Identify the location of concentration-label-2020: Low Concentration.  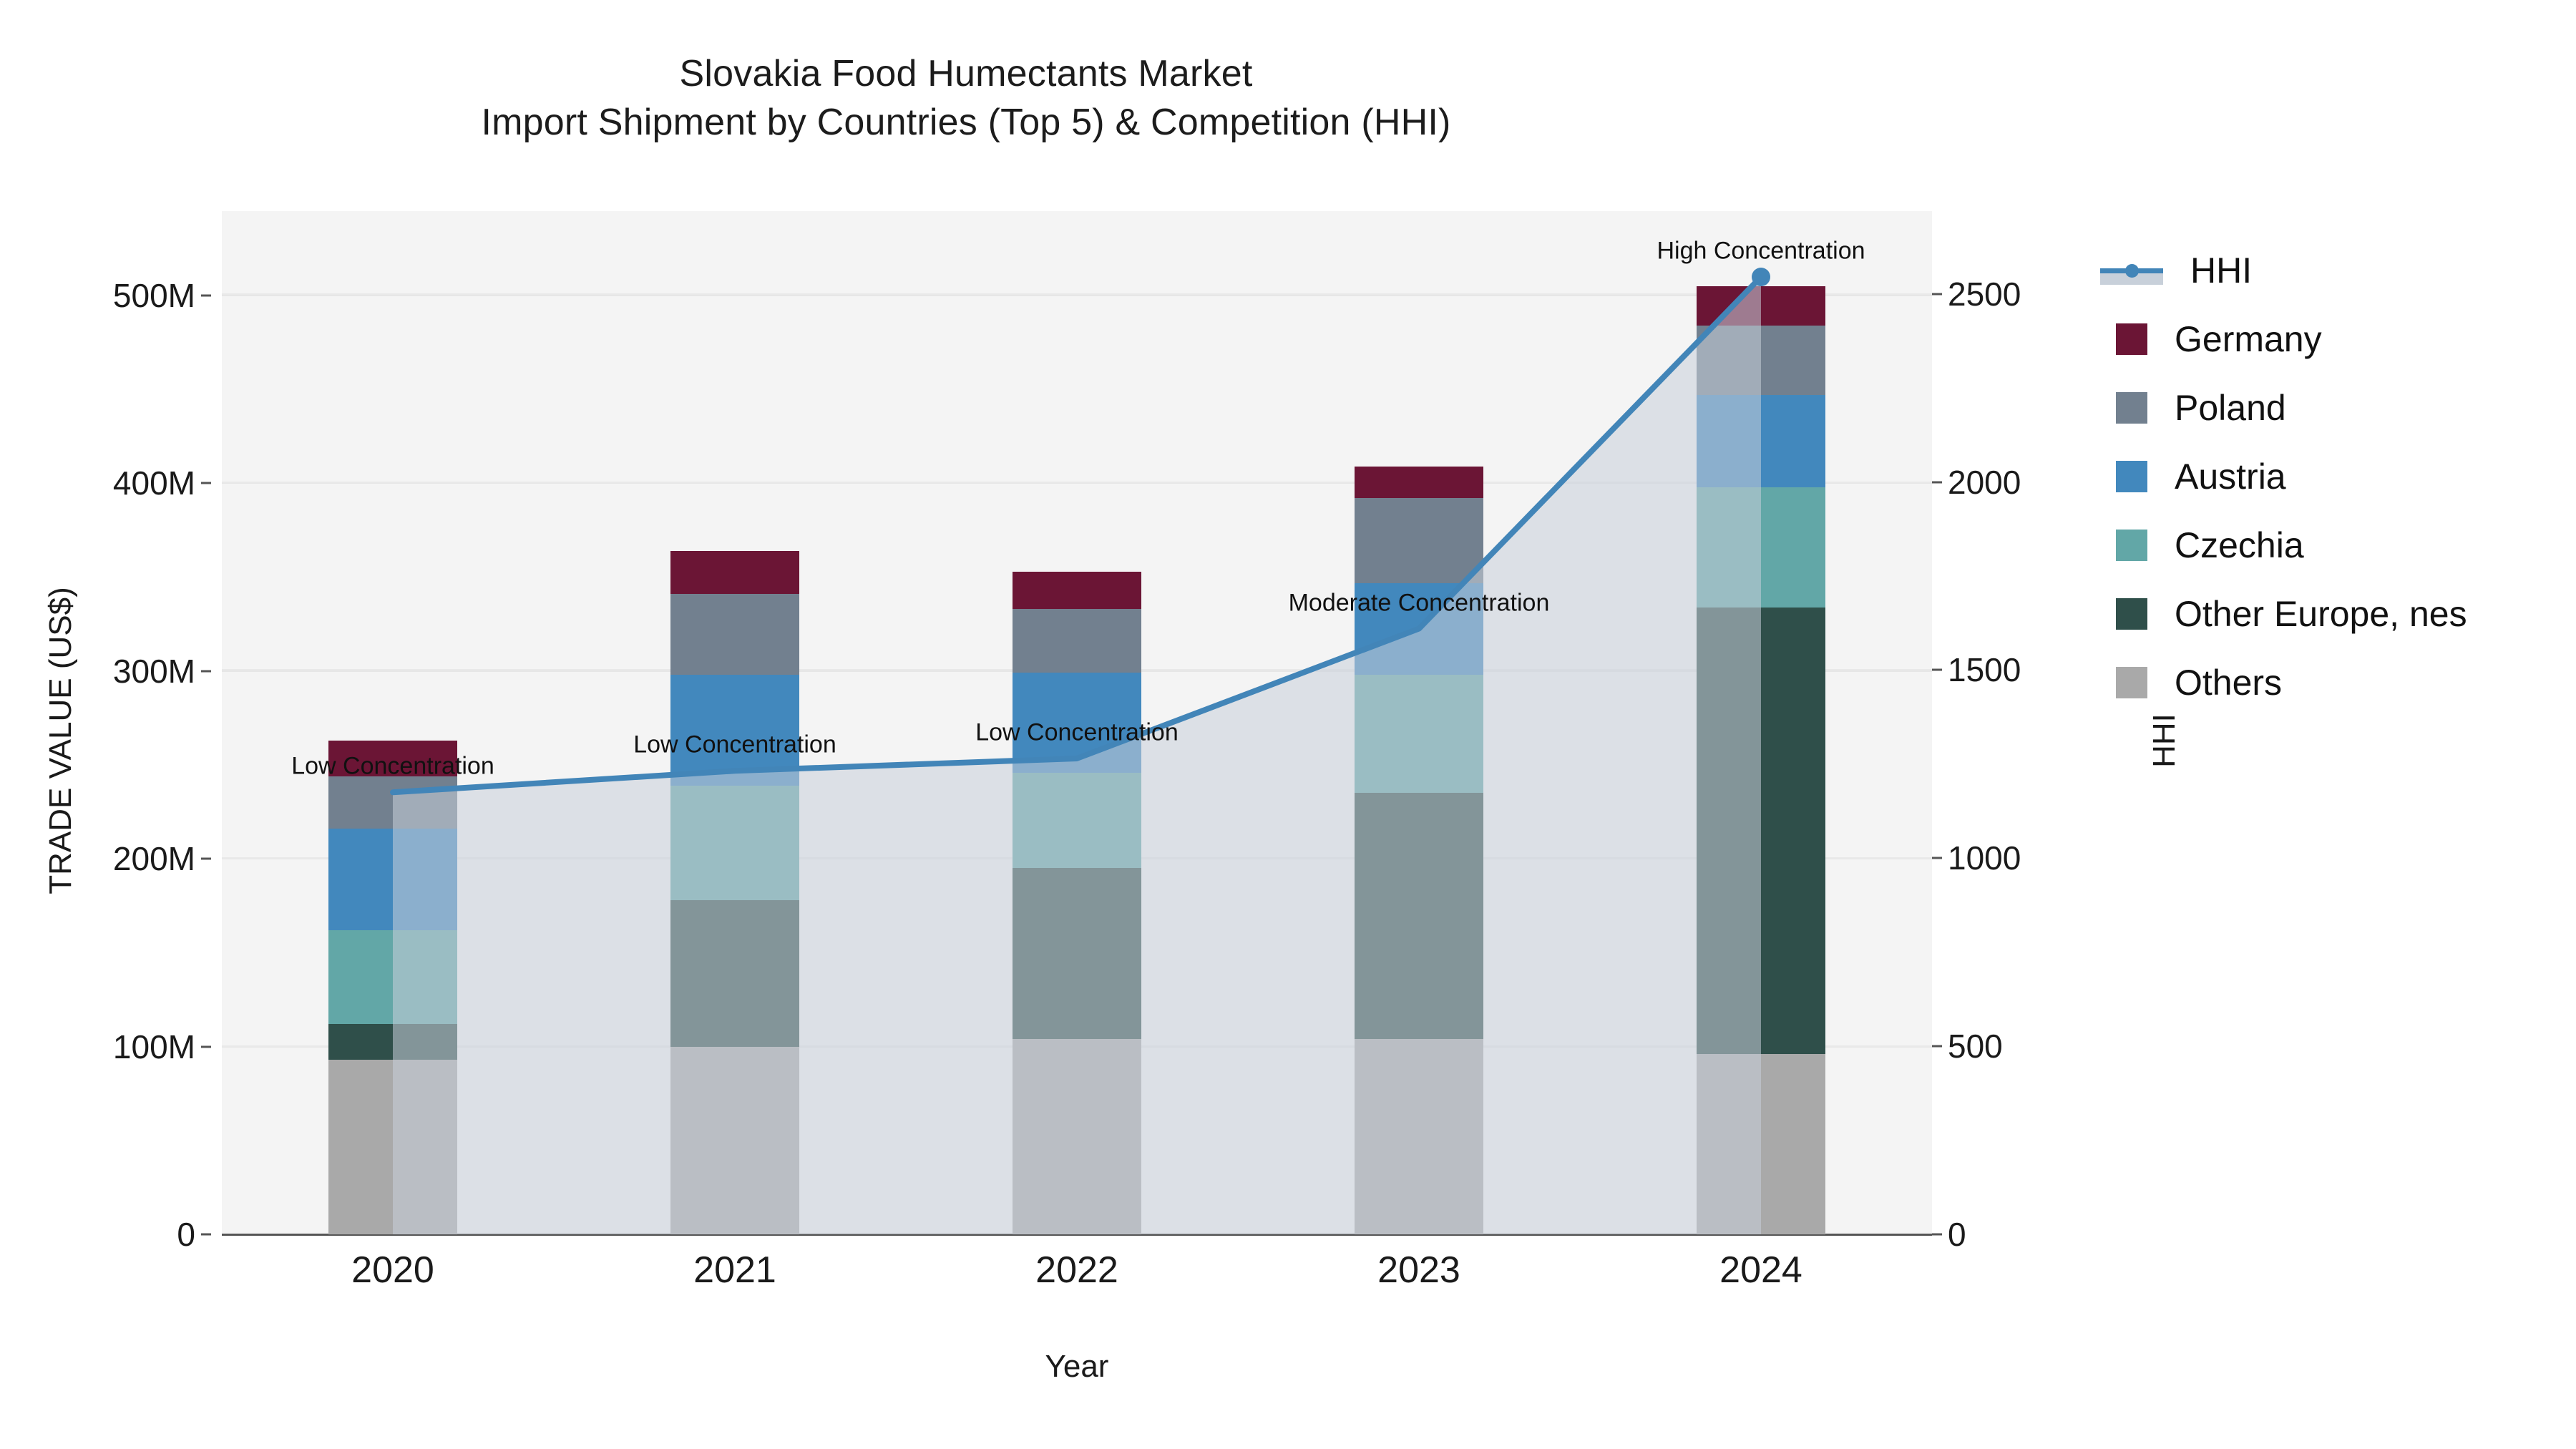
(392, 766).